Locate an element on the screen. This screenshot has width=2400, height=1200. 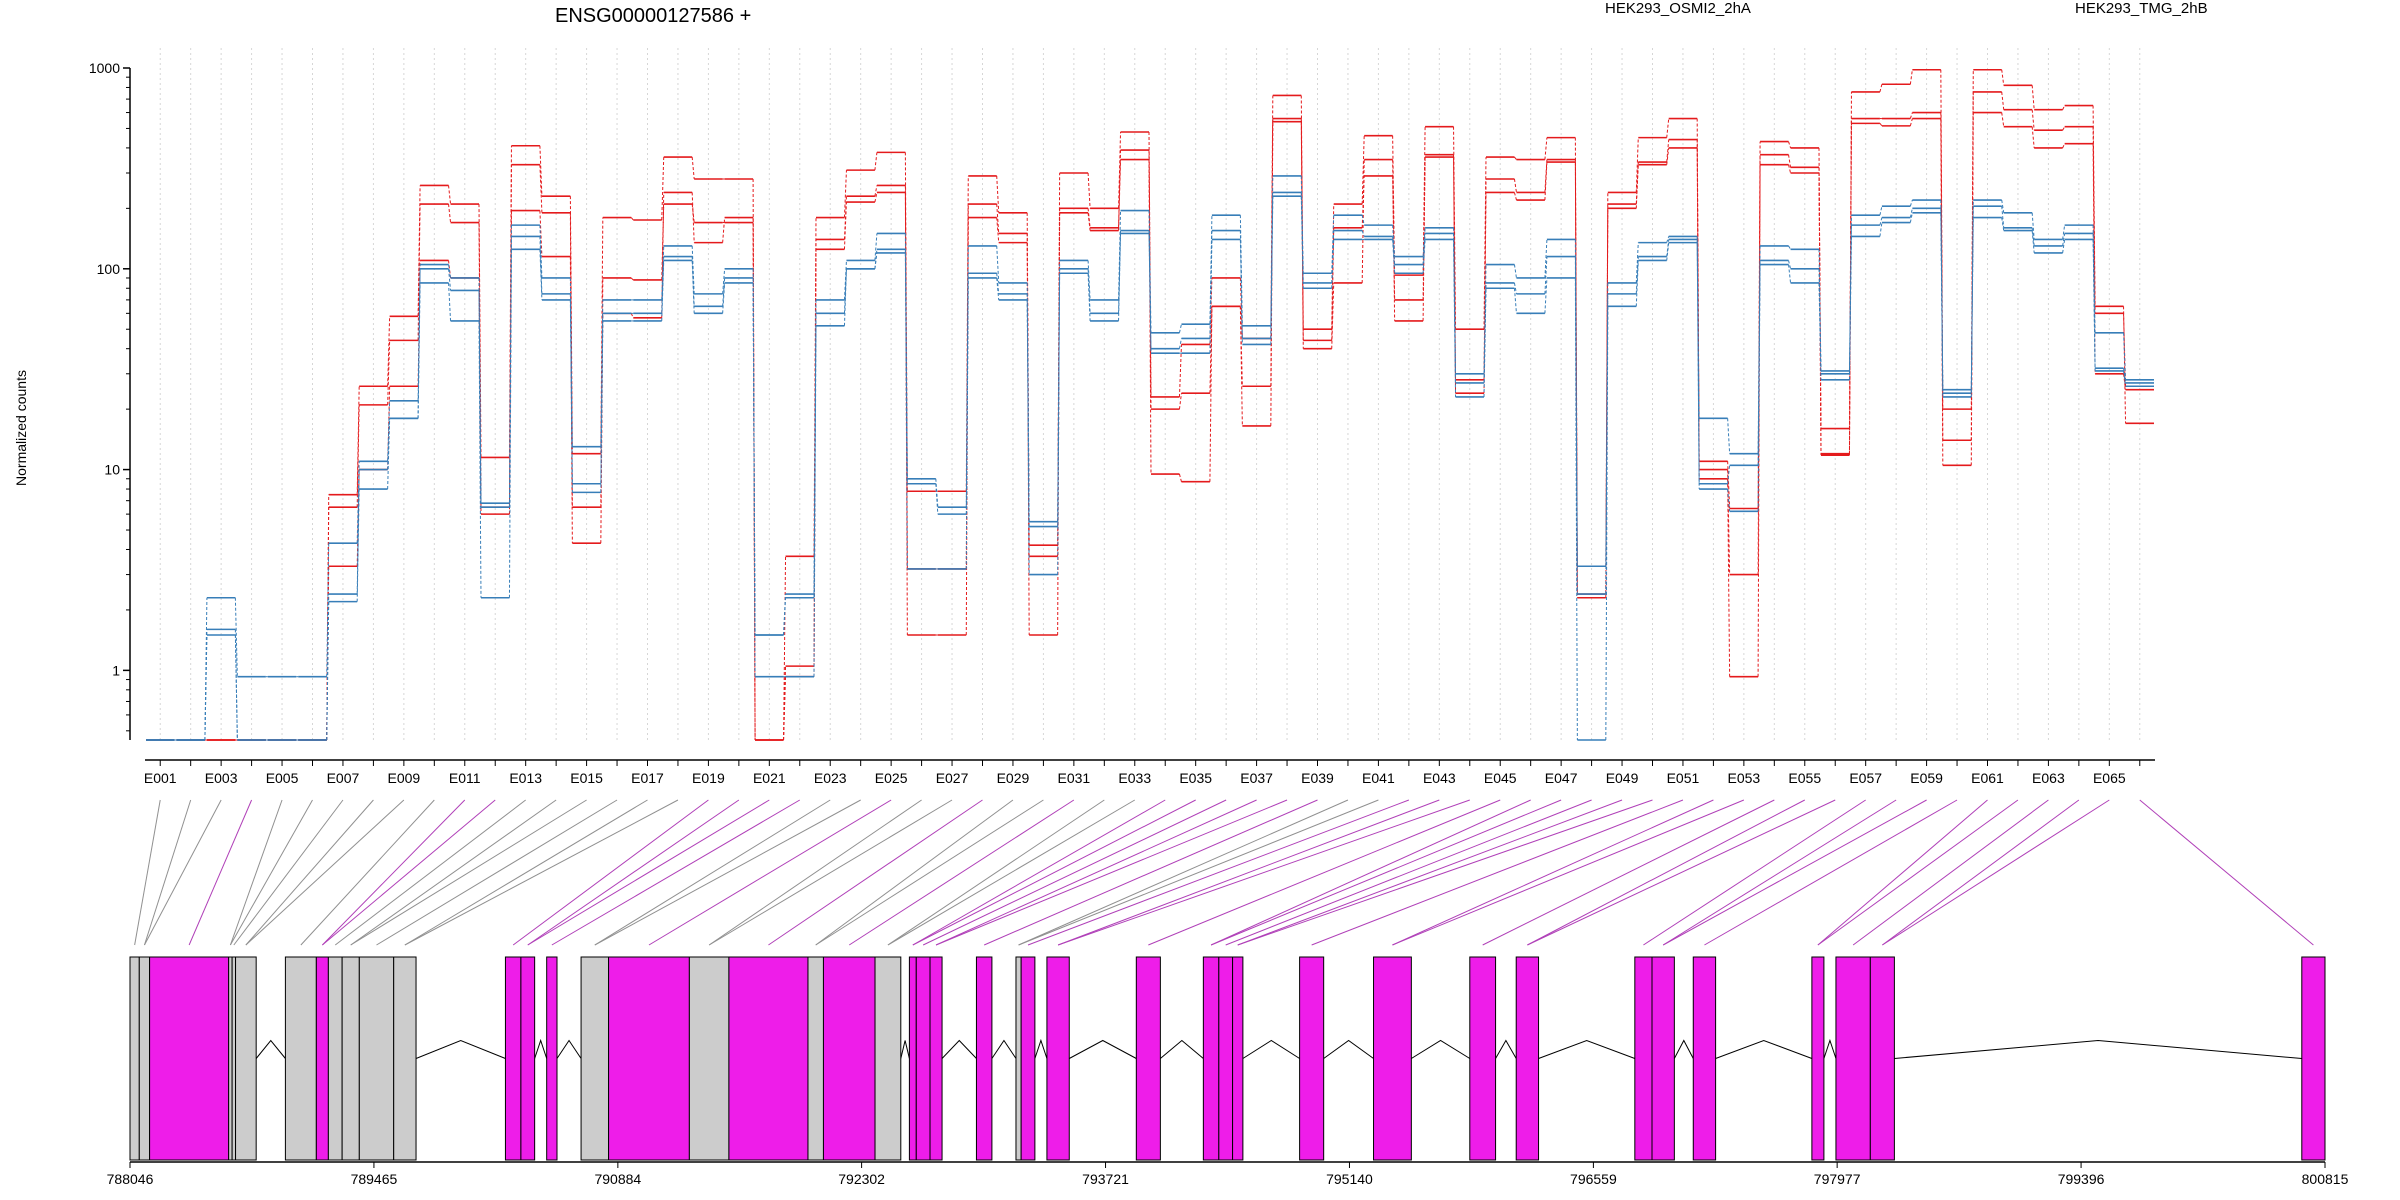
chart-title: ENSG00000127586 + is located at coordinates (653, 16).